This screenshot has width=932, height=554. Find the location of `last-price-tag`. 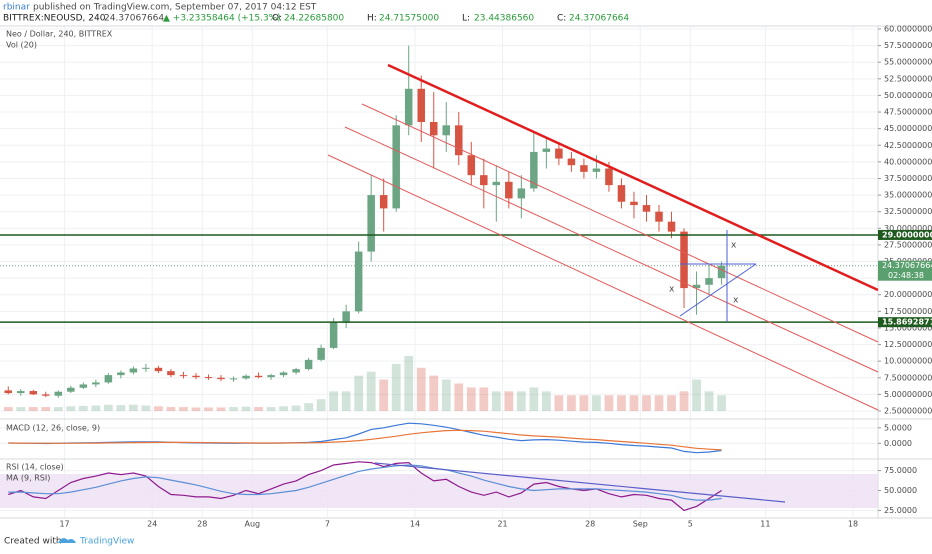

last-price-tag is located at coordinates (905, 270).